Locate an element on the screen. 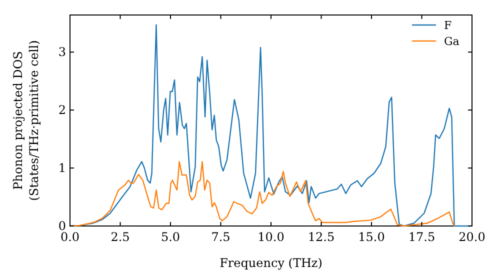 The image size is (500, 280). x-tick-label: 20.0 is located at coordinates (472, 237).